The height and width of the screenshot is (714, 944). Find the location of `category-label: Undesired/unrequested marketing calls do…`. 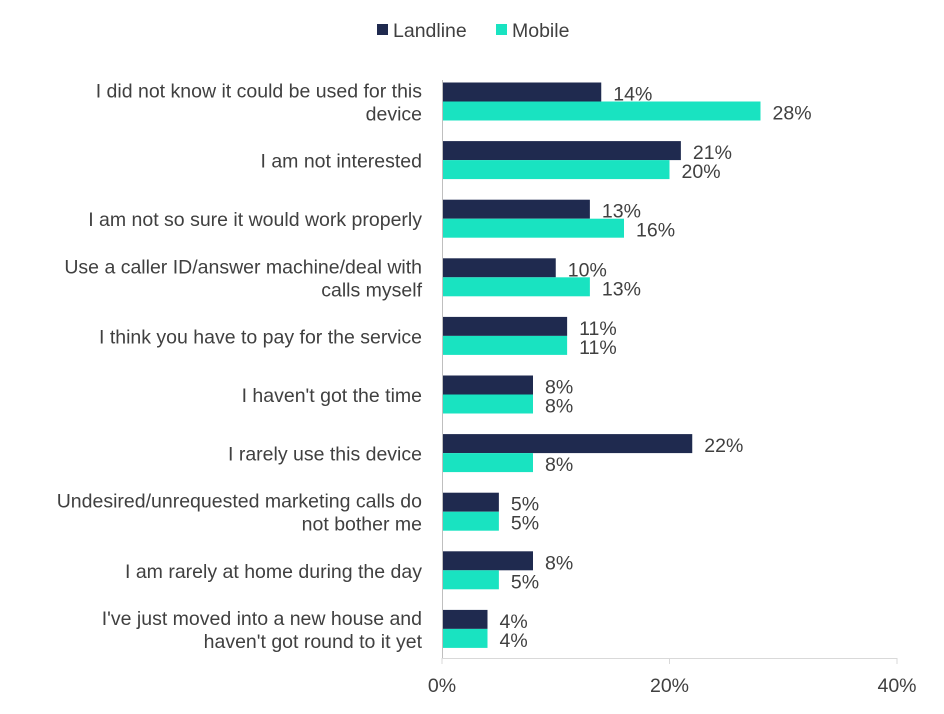

category-label: Undesired/unrequested marketing calls do… is located at coordinates (239, 513).